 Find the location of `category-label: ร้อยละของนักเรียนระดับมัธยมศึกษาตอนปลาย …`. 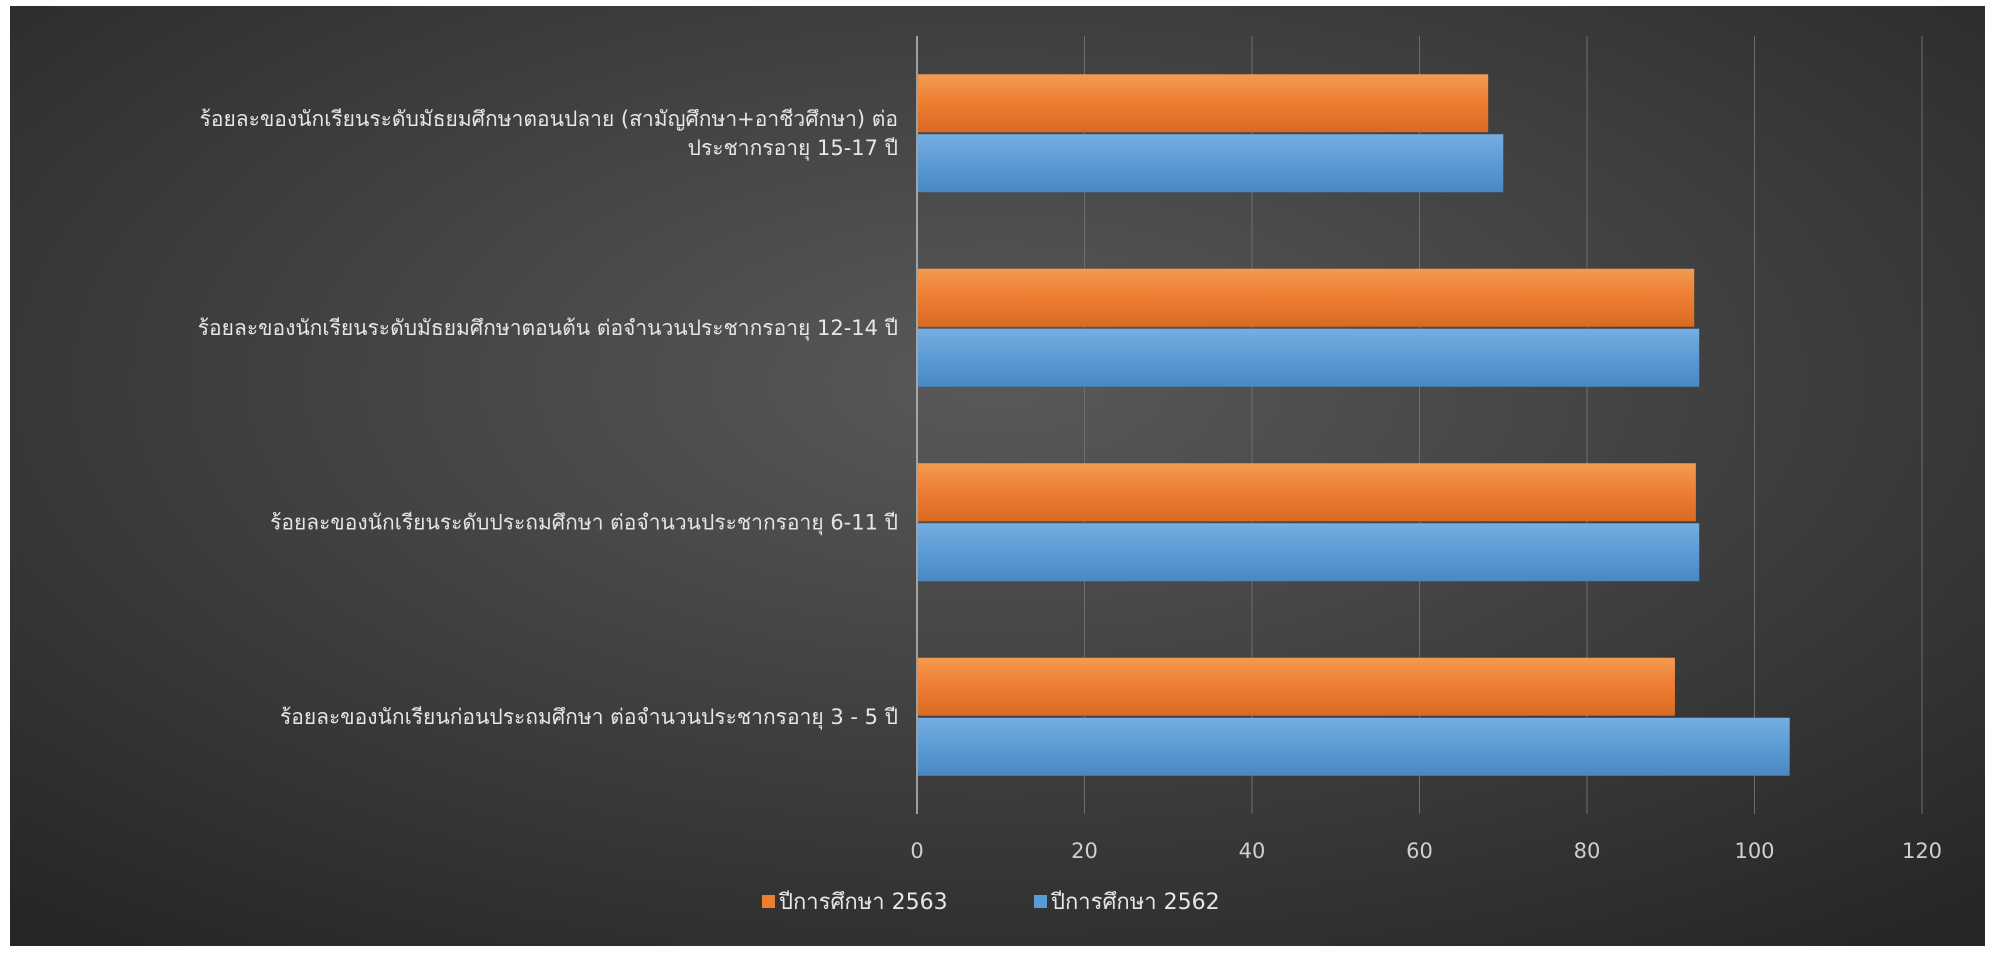

category-label: ร้อยละของนักเรียนระดับมัธยมศึกษาตอนปลาย … is located at coordinates (549, 119).